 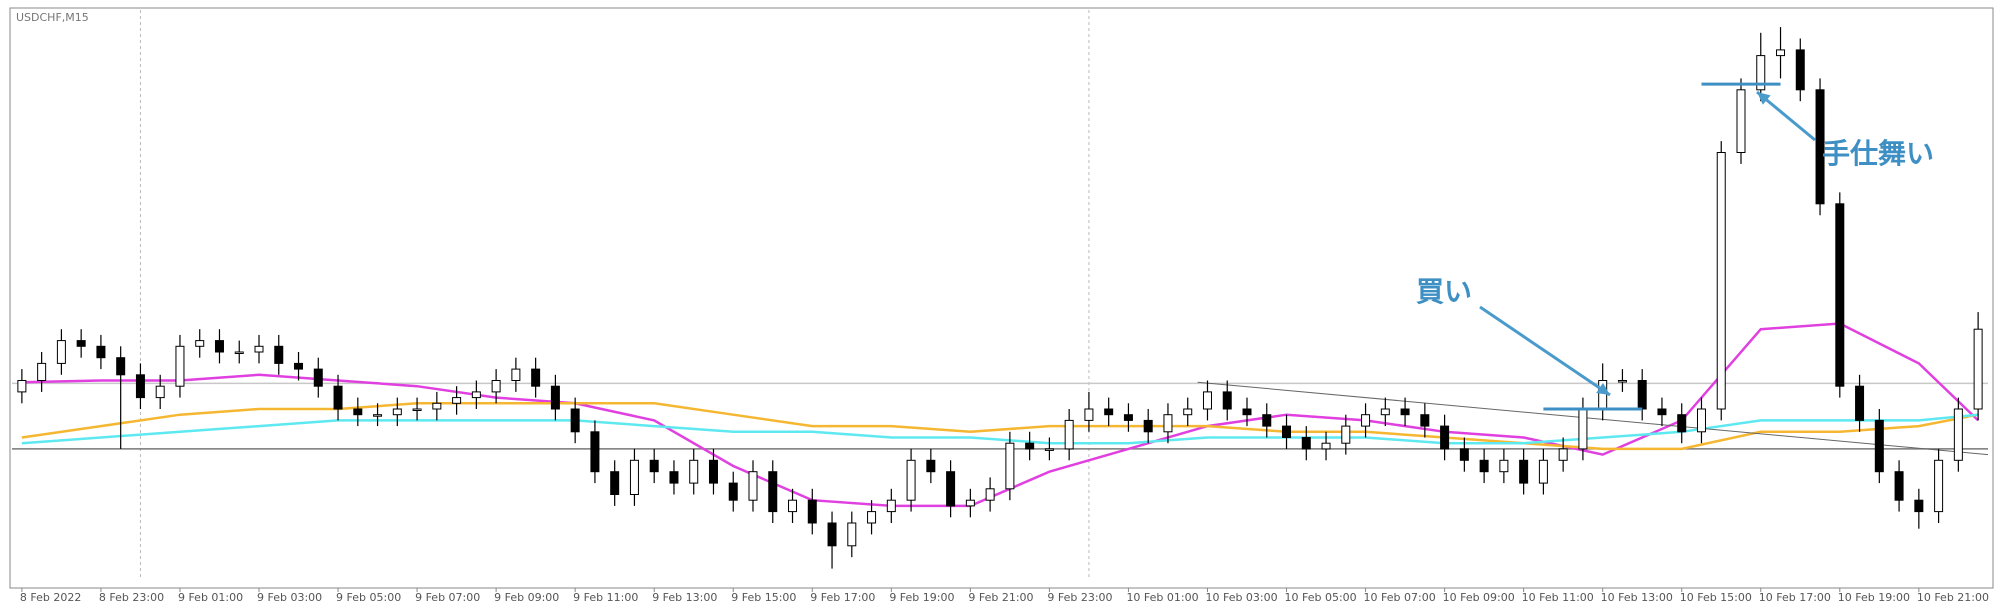 I want to click on x-tick-label: 9 Feb 19:00, so click(x=921, y=597).